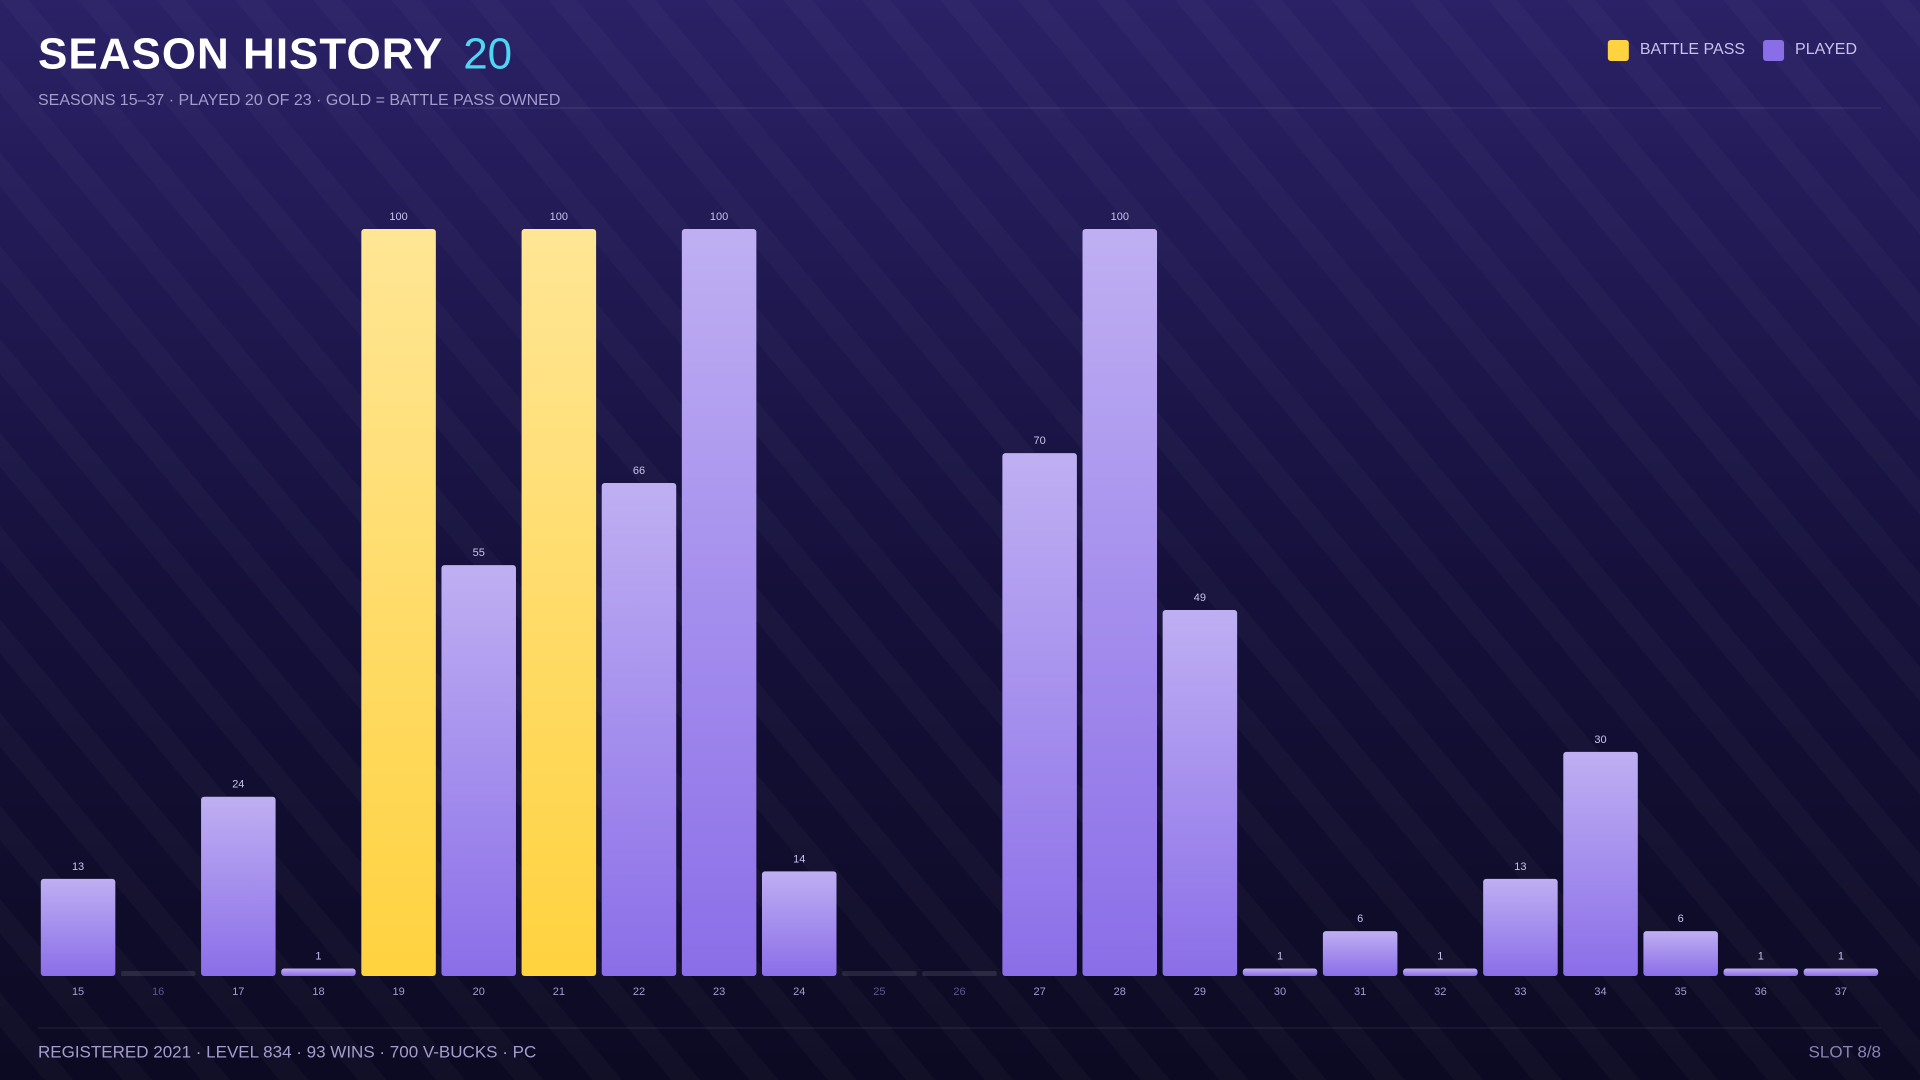 The height and width of the screenshot is (1080, 1920). Describe the element at coordinates (479, 553) in the screenshot. I see `value-label: 55` at that location.